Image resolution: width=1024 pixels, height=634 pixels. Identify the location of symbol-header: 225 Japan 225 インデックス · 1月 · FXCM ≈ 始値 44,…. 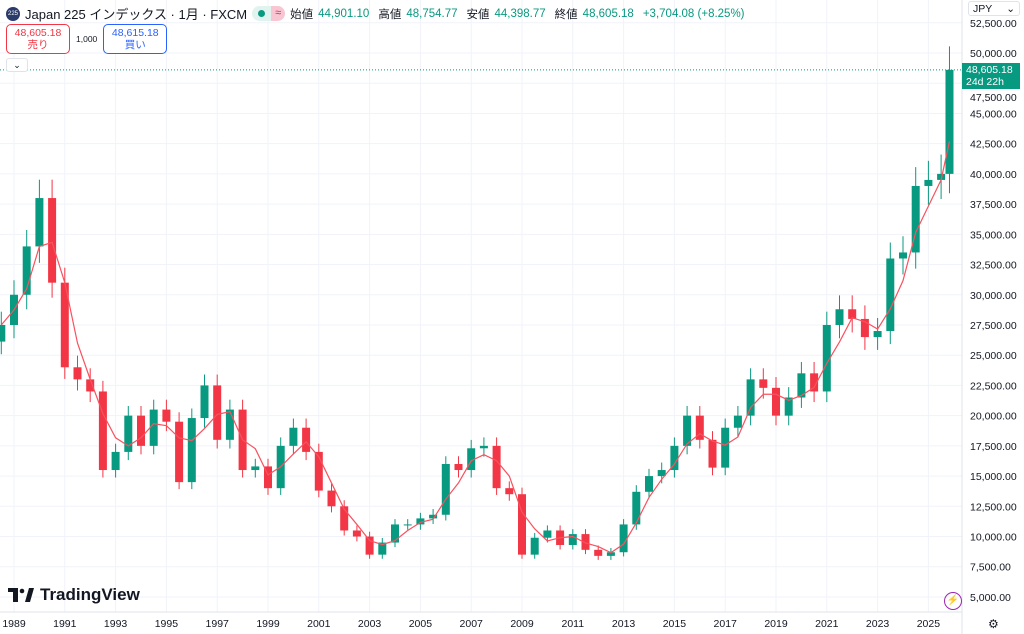
(377, 13).